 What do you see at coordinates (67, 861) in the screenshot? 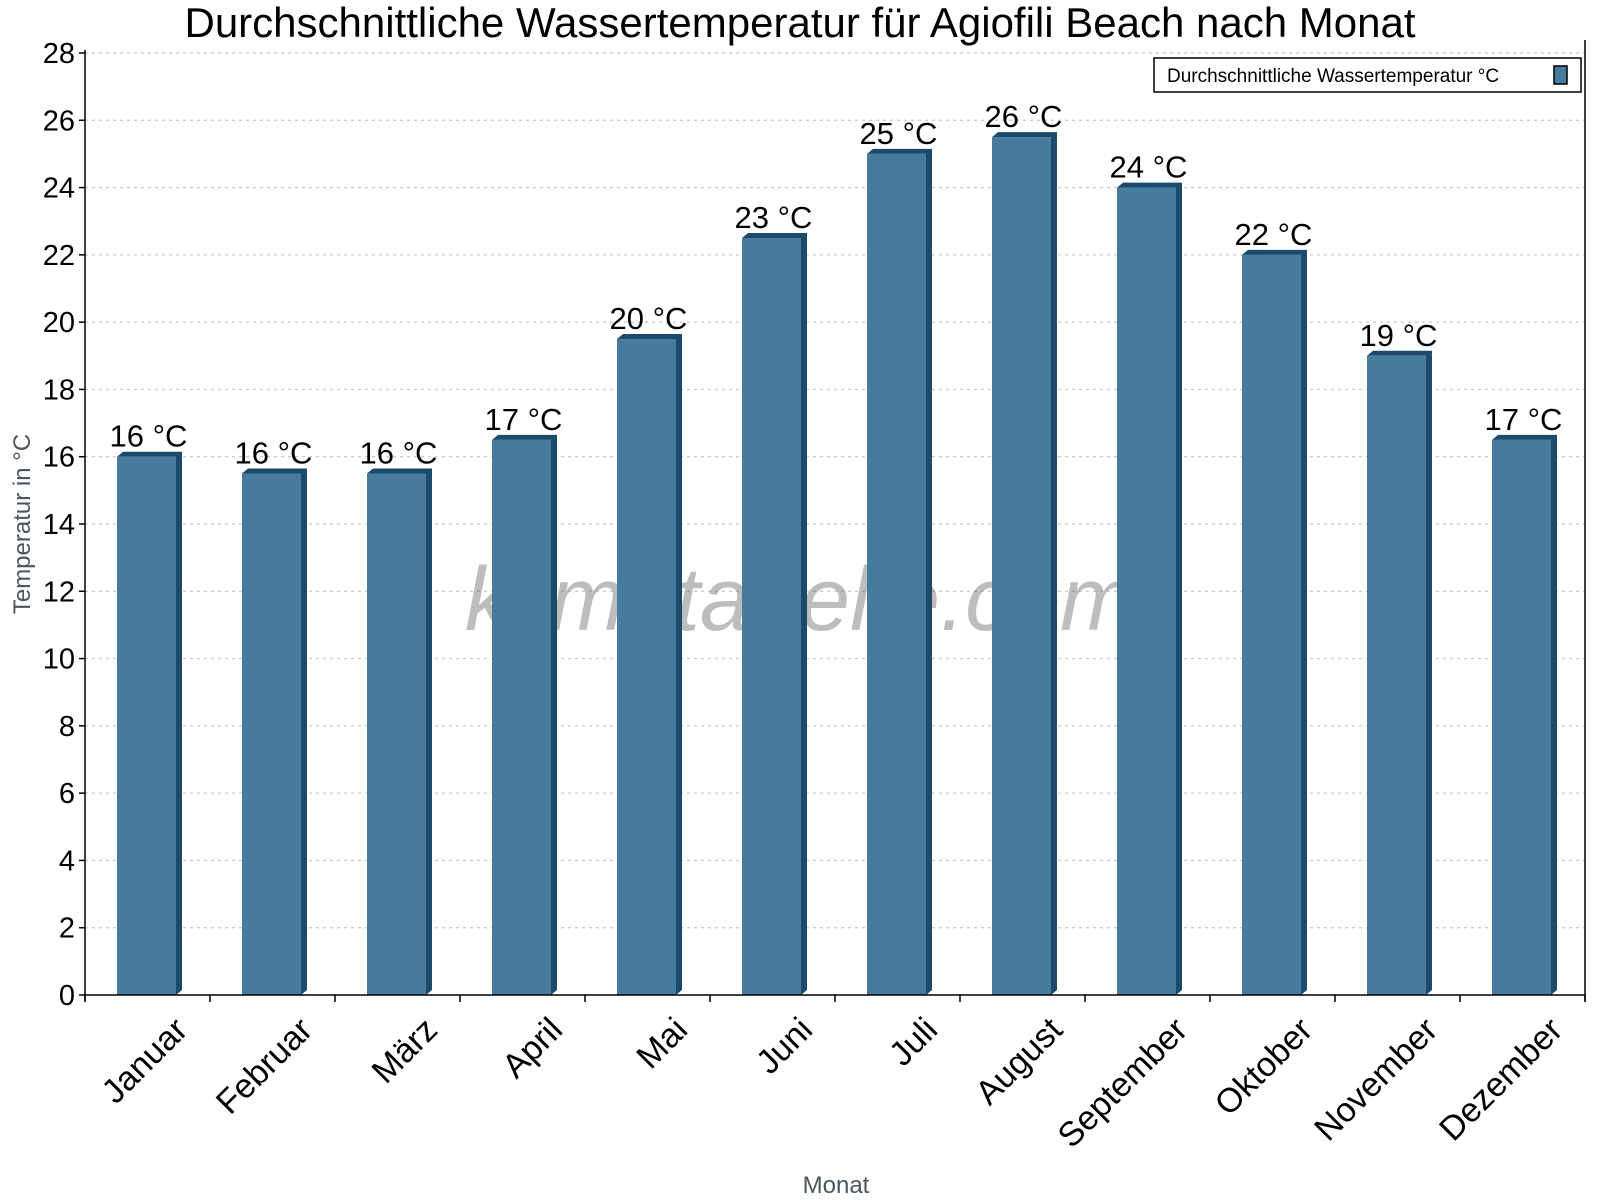
I see `y-tick-label: 4` at bounding box center [67, 861].